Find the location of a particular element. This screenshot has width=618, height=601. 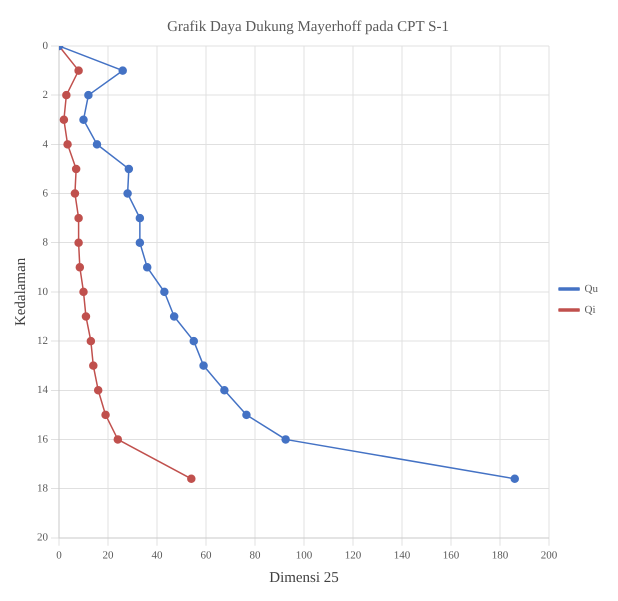

x-tick-label: 40 is located at coordinates (158, 555).